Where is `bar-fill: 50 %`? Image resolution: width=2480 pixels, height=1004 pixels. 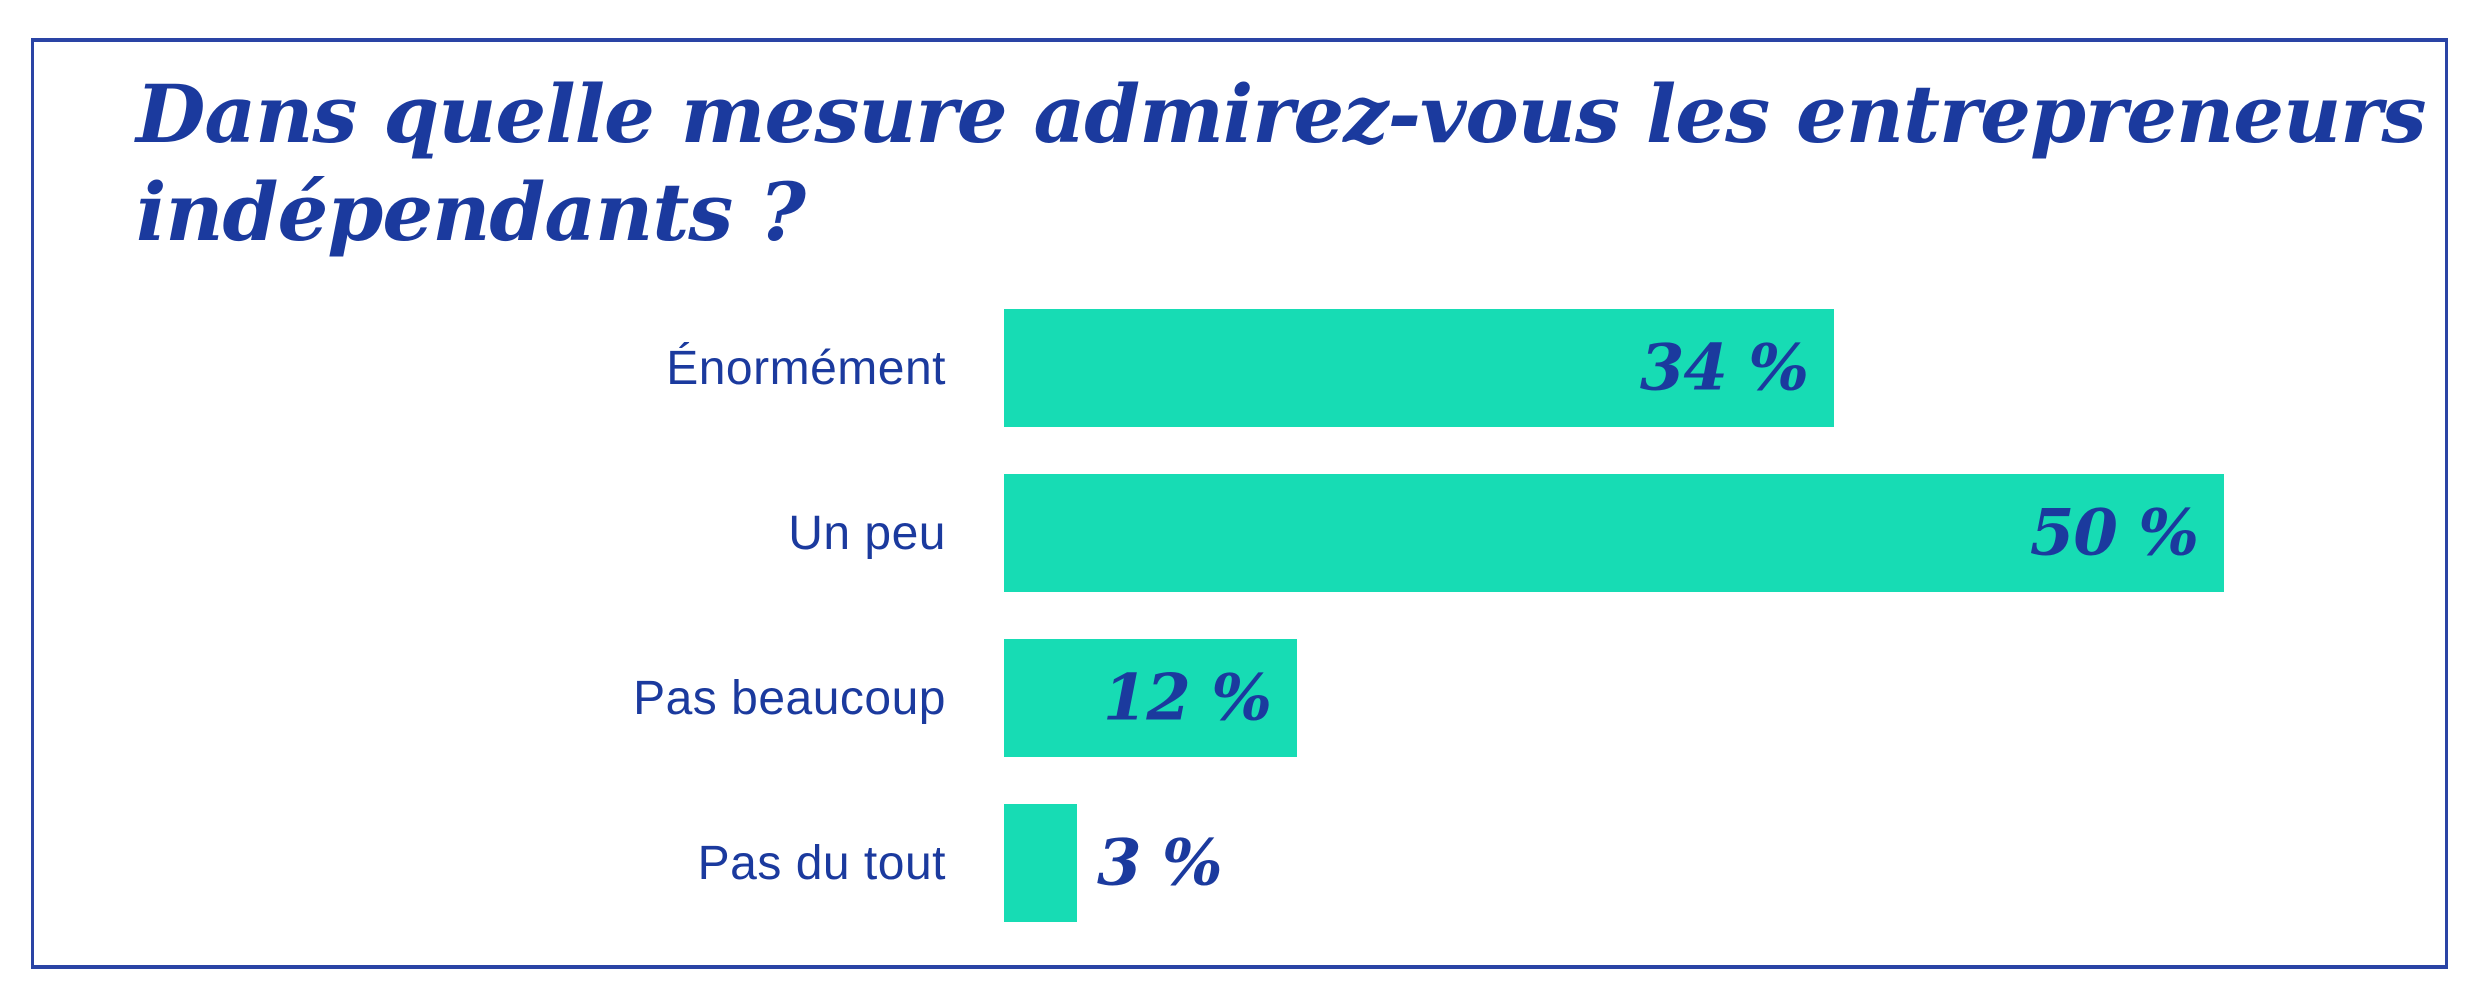 bar-fill: 50 % is located at coordinates (1614, 533).